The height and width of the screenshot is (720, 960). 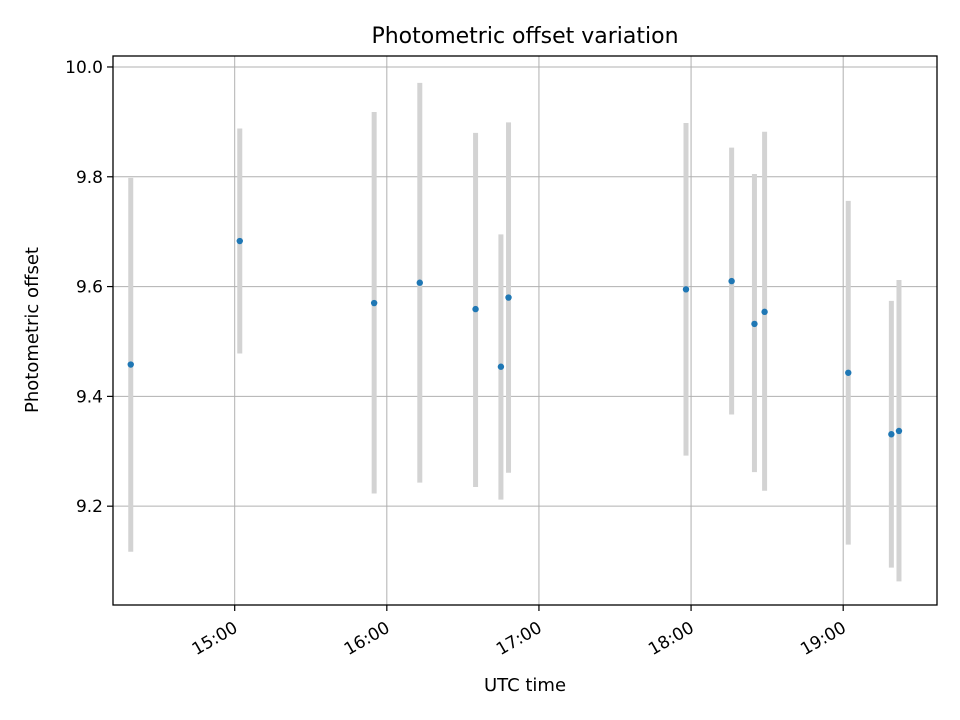 What do you see at coordinates (89, 507) in the screenshot?
I see `y-tick-label: 9.2` at bounding box center [89, 507].